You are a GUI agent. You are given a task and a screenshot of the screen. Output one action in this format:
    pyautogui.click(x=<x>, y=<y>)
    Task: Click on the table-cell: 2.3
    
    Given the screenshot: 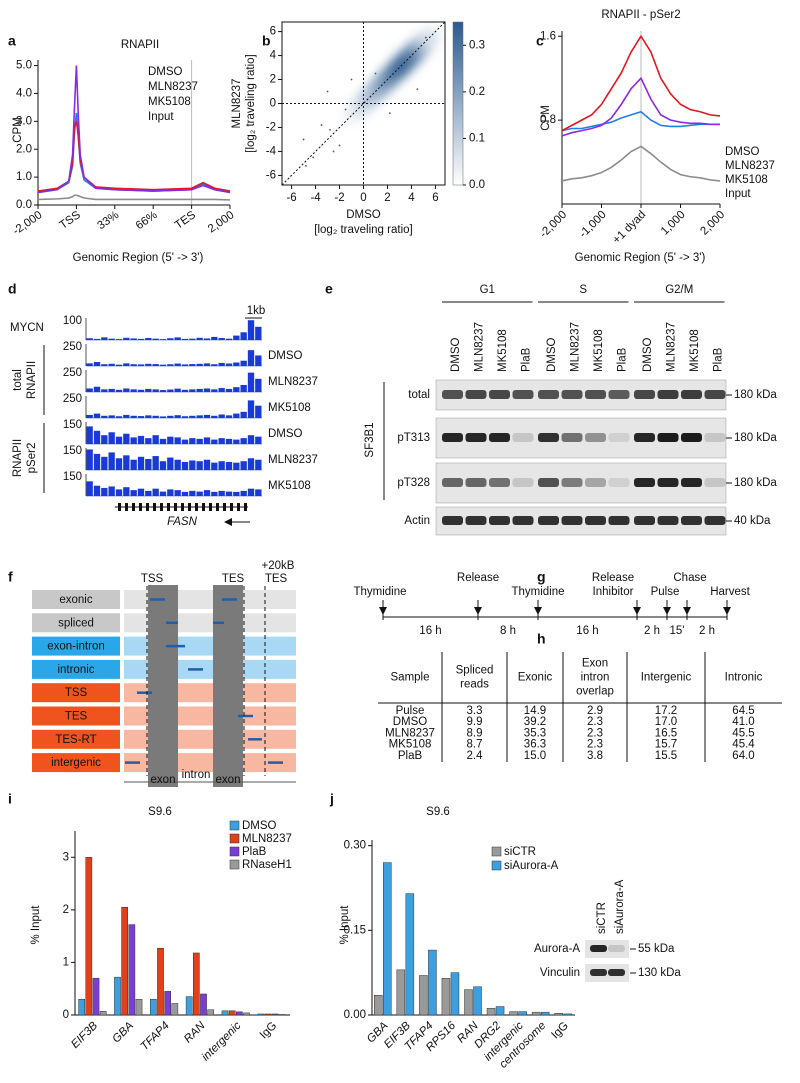 What is the action you would take?
    pyautogui.click(x=595, y=745)
    